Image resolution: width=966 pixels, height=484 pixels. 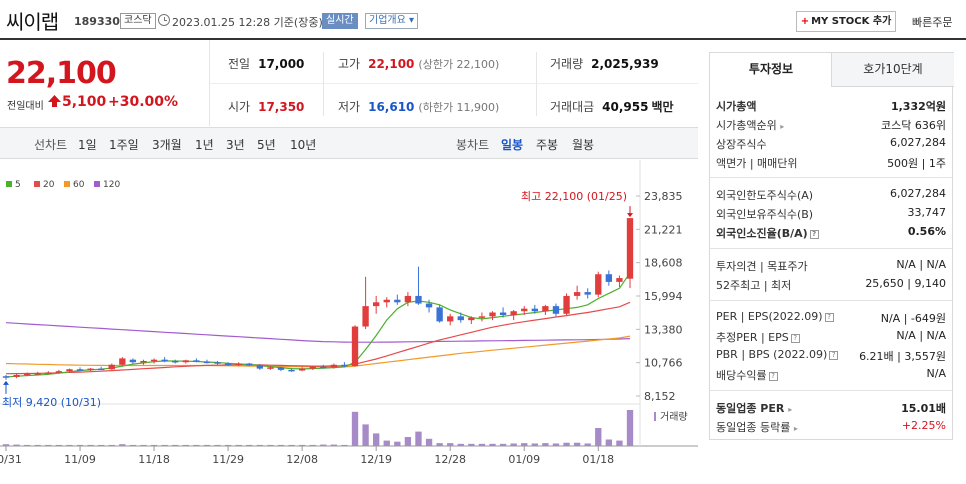 I want to click on add-mystock-label: MY STOCK 추가, so click(x=851, y=21).